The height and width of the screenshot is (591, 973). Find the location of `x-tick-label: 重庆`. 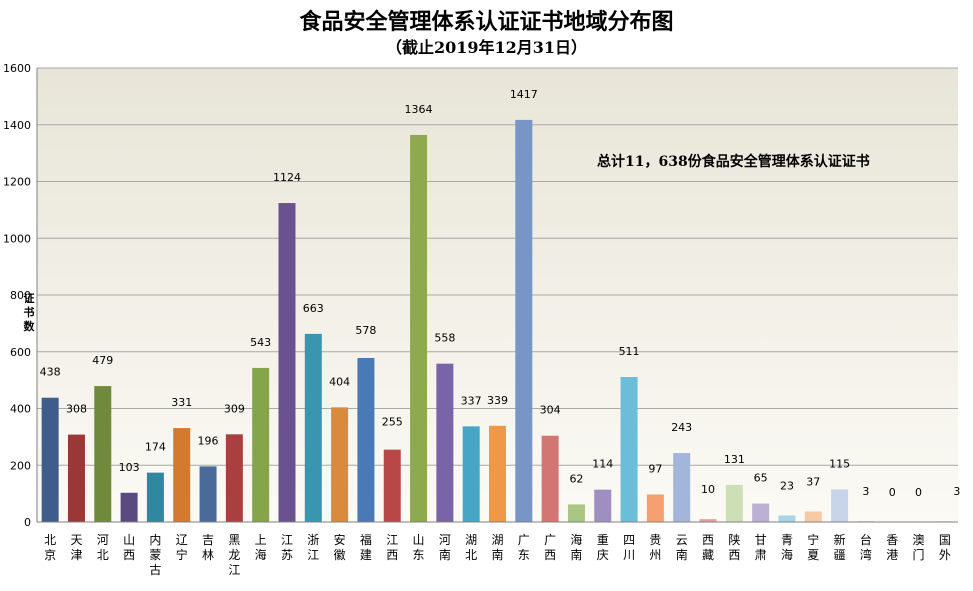

x-tick-label: 重庆 is located at coordinates (603, 547).